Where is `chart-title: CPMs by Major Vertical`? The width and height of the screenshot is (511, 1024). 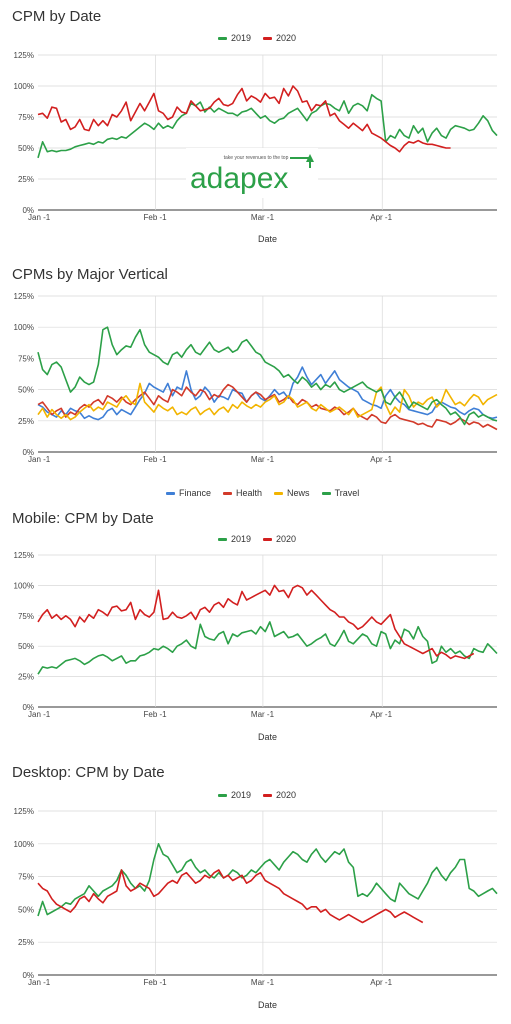
chart-title: CPMs by Major Vertical is located at coordinates (90, 274).